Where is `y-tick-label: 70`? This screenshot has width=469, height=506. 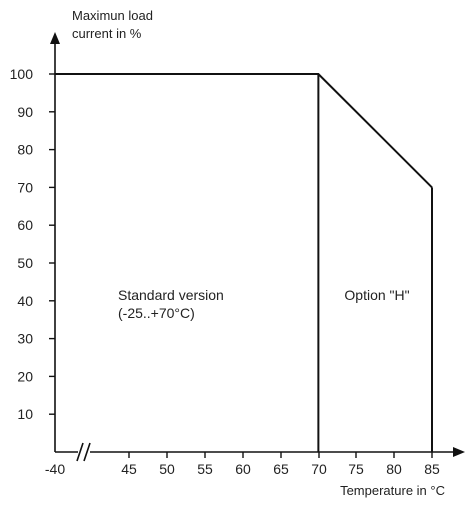 y-tick-label: 70 is located at coordinates (25, 187).